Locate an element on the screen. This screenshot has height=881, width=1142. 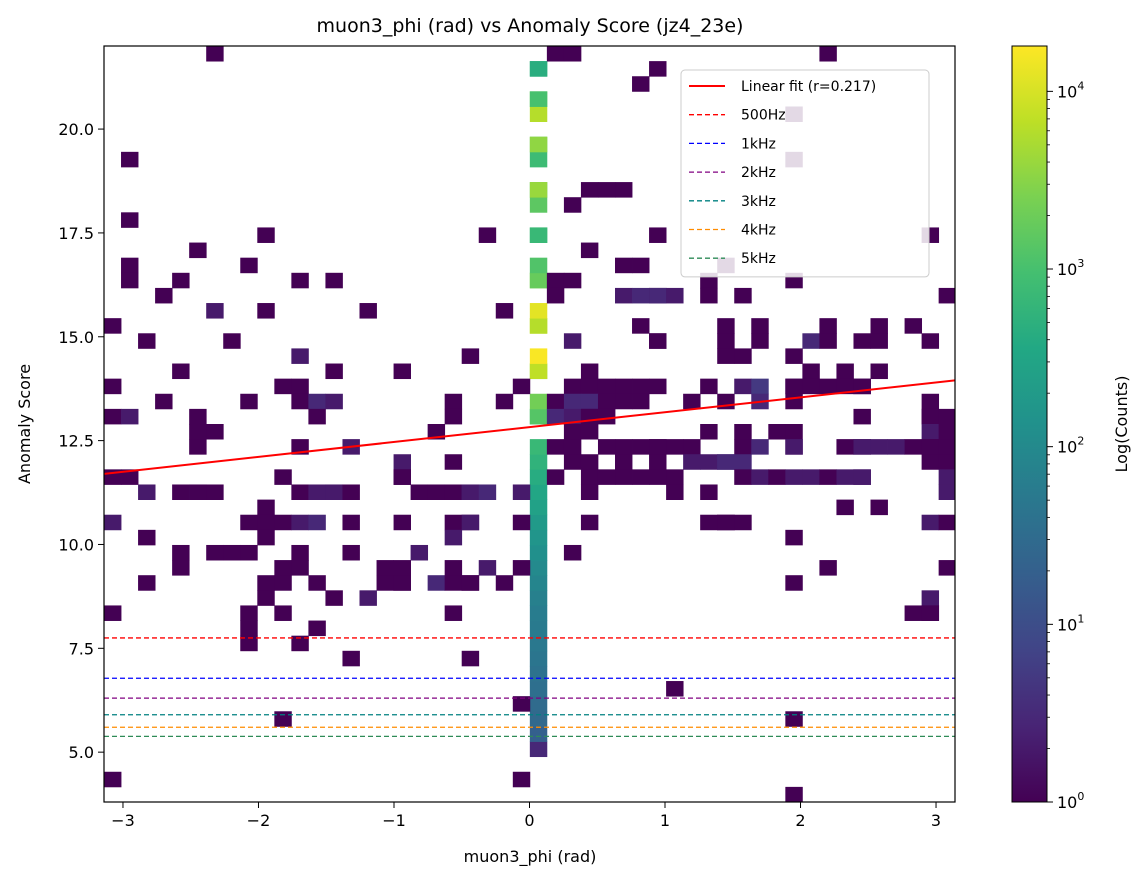
legend-label: 5kHz is located at coordinates (758, 259).